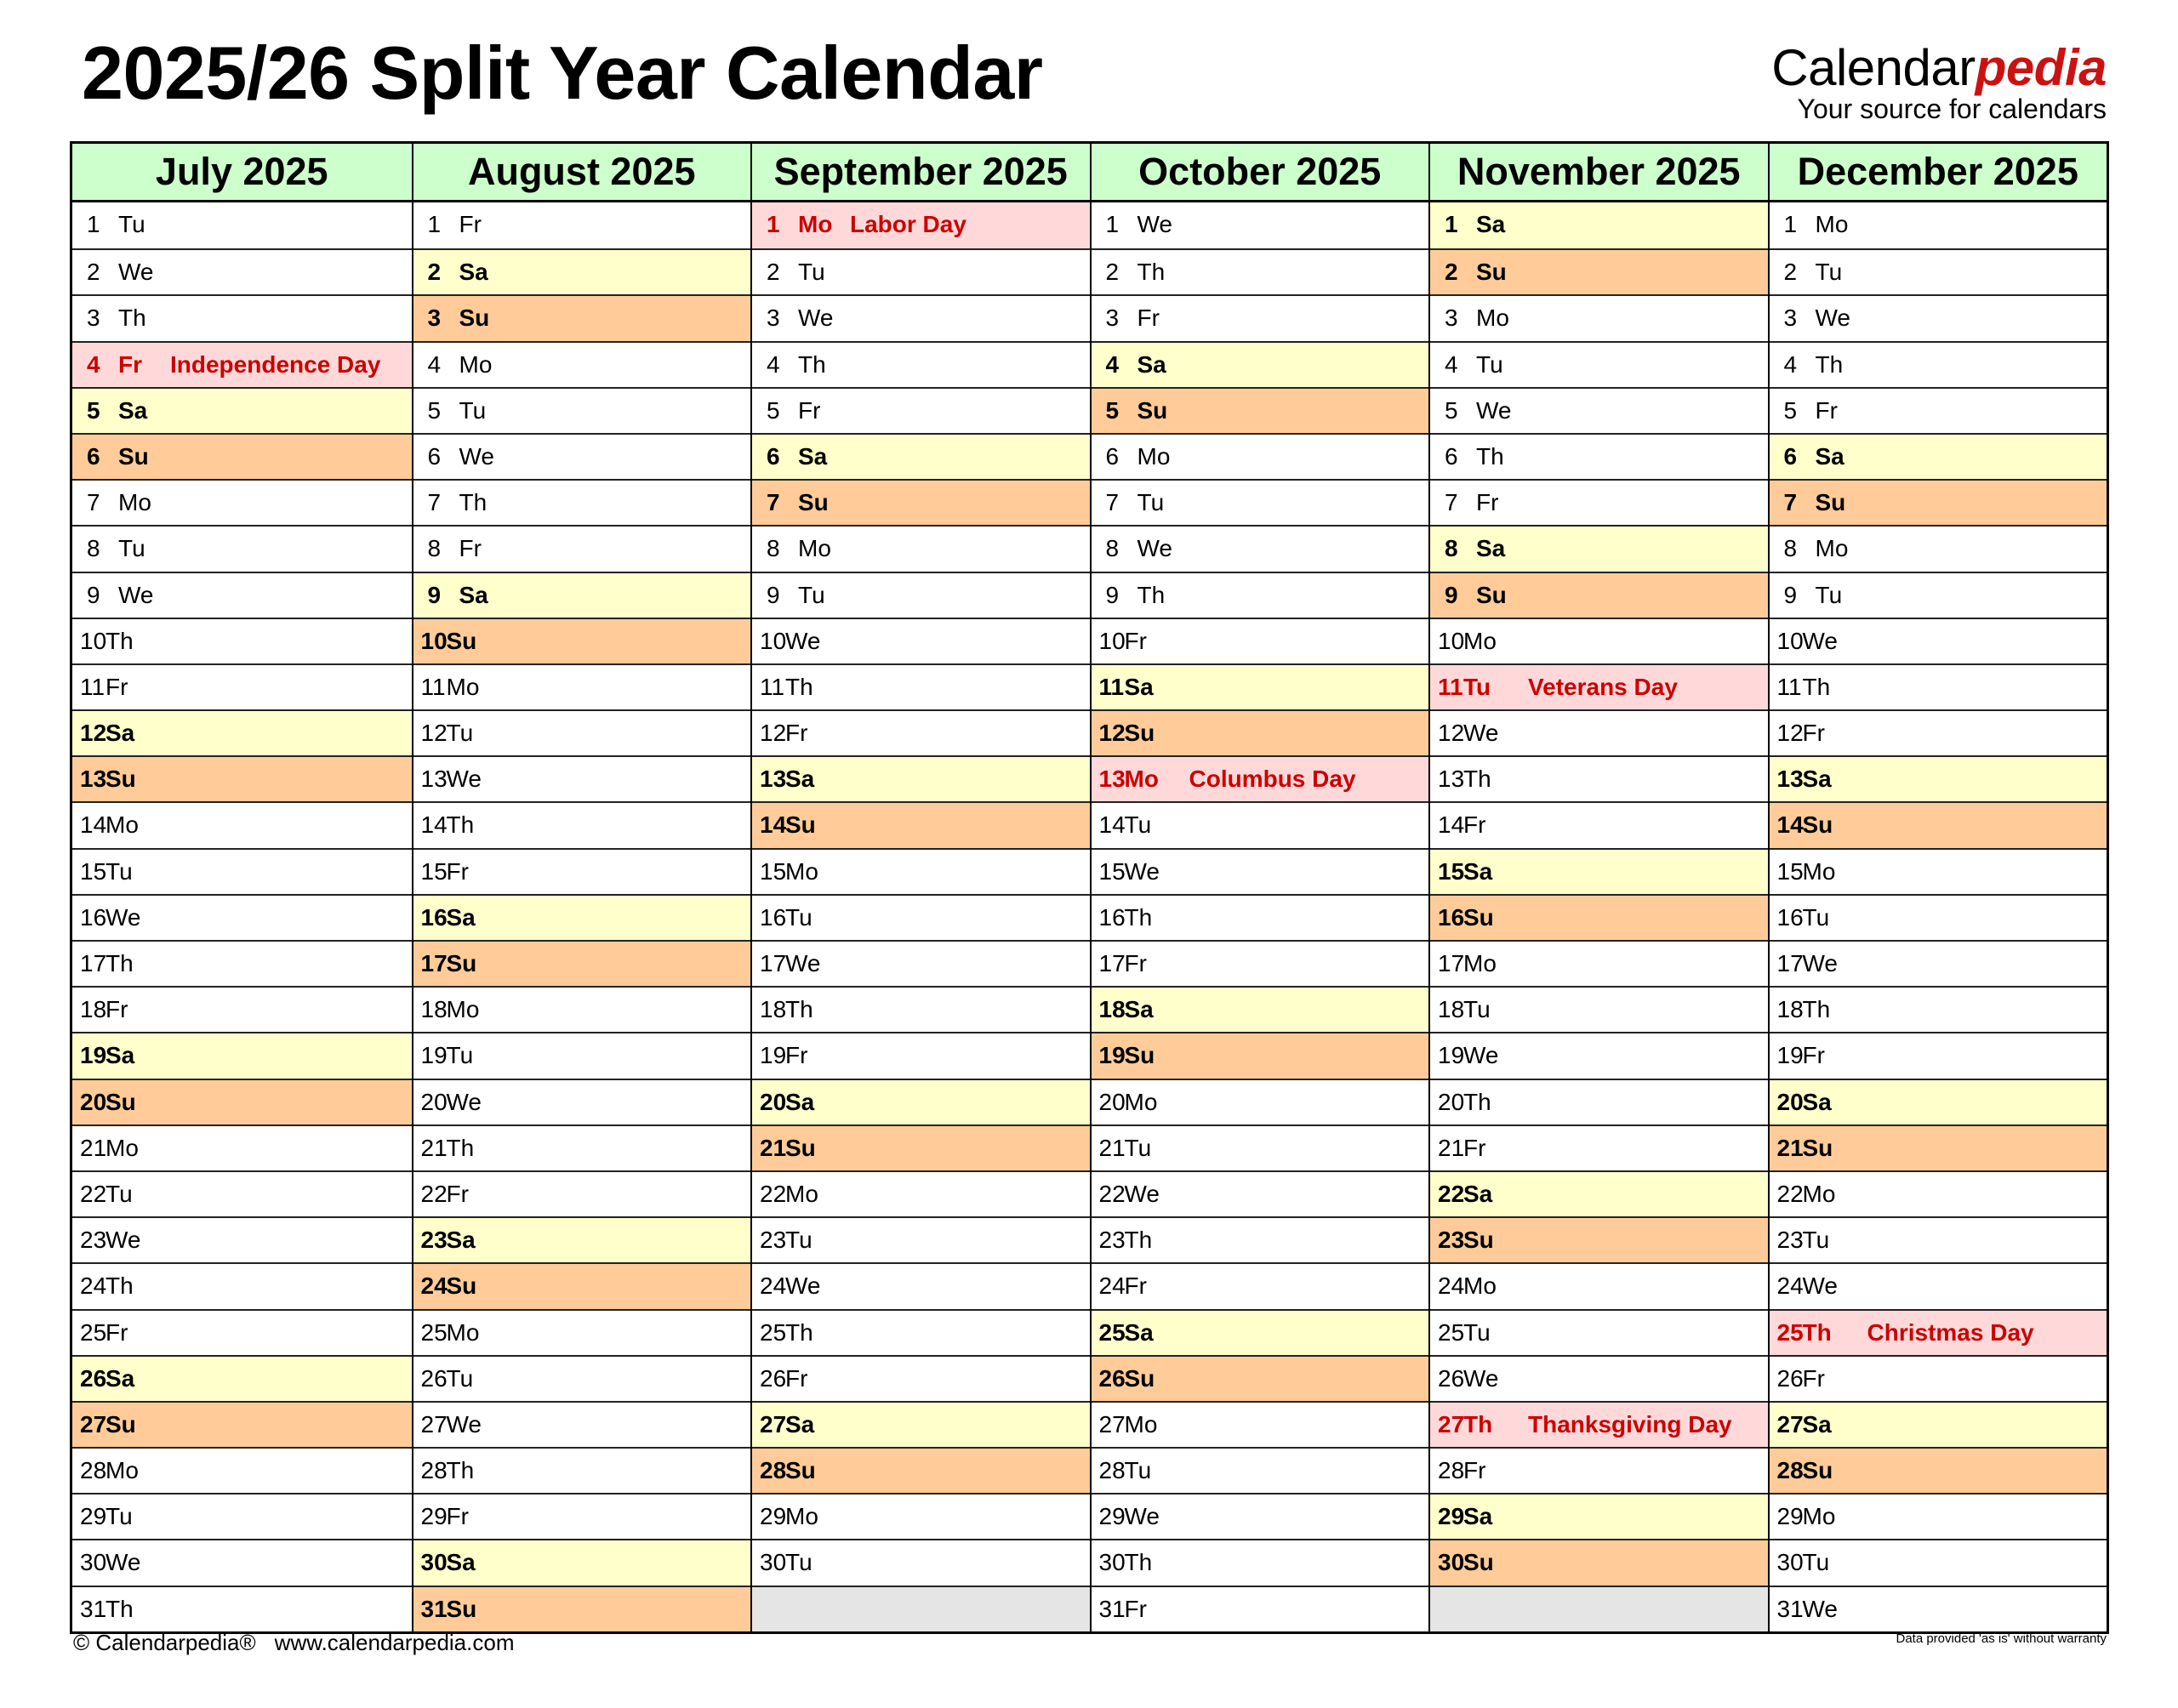 Image resolution: width=2178 pixels, height=1708 pixels. Describe the element at coordinates (1272, 779) in the screenshot. I see `holiday-name: Columbus Day` at that location.